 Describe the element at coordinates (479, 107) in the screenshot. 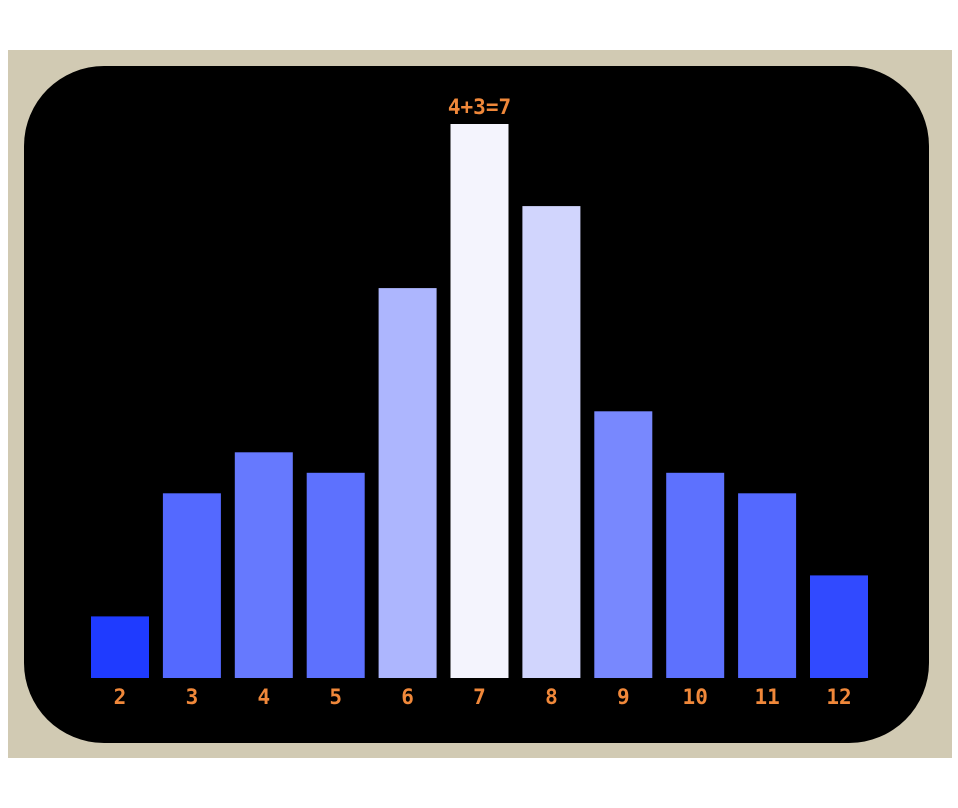

I see `highlight-annotation: 4+3=7` at that location.